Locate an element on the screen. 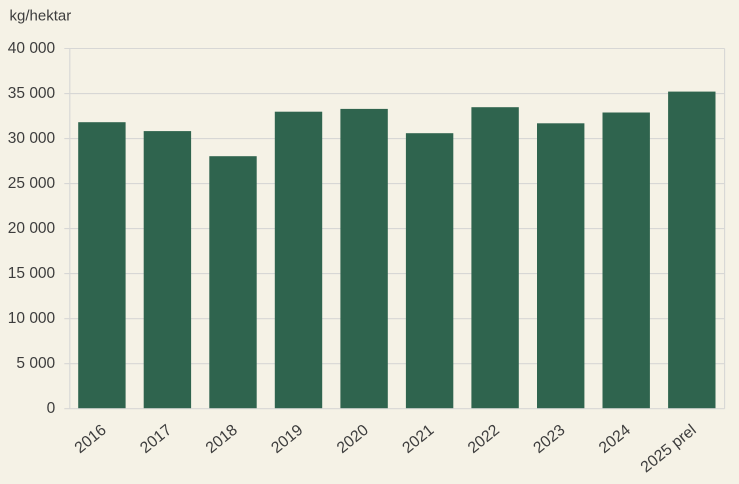 The height and width of the screenshot is (484, 739). svg-text: 35 000 is located at coordinates (32, 93).